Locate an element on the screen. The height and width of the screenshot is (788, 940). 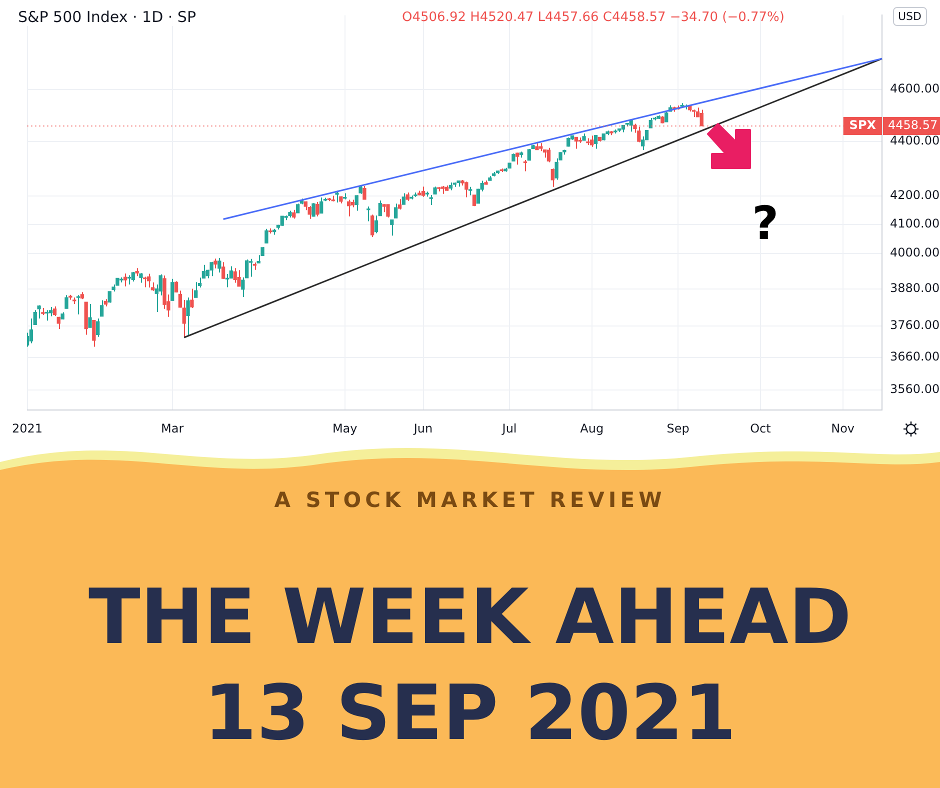
y-tick-label: 3560.00 is located at coordinates (915, 389).